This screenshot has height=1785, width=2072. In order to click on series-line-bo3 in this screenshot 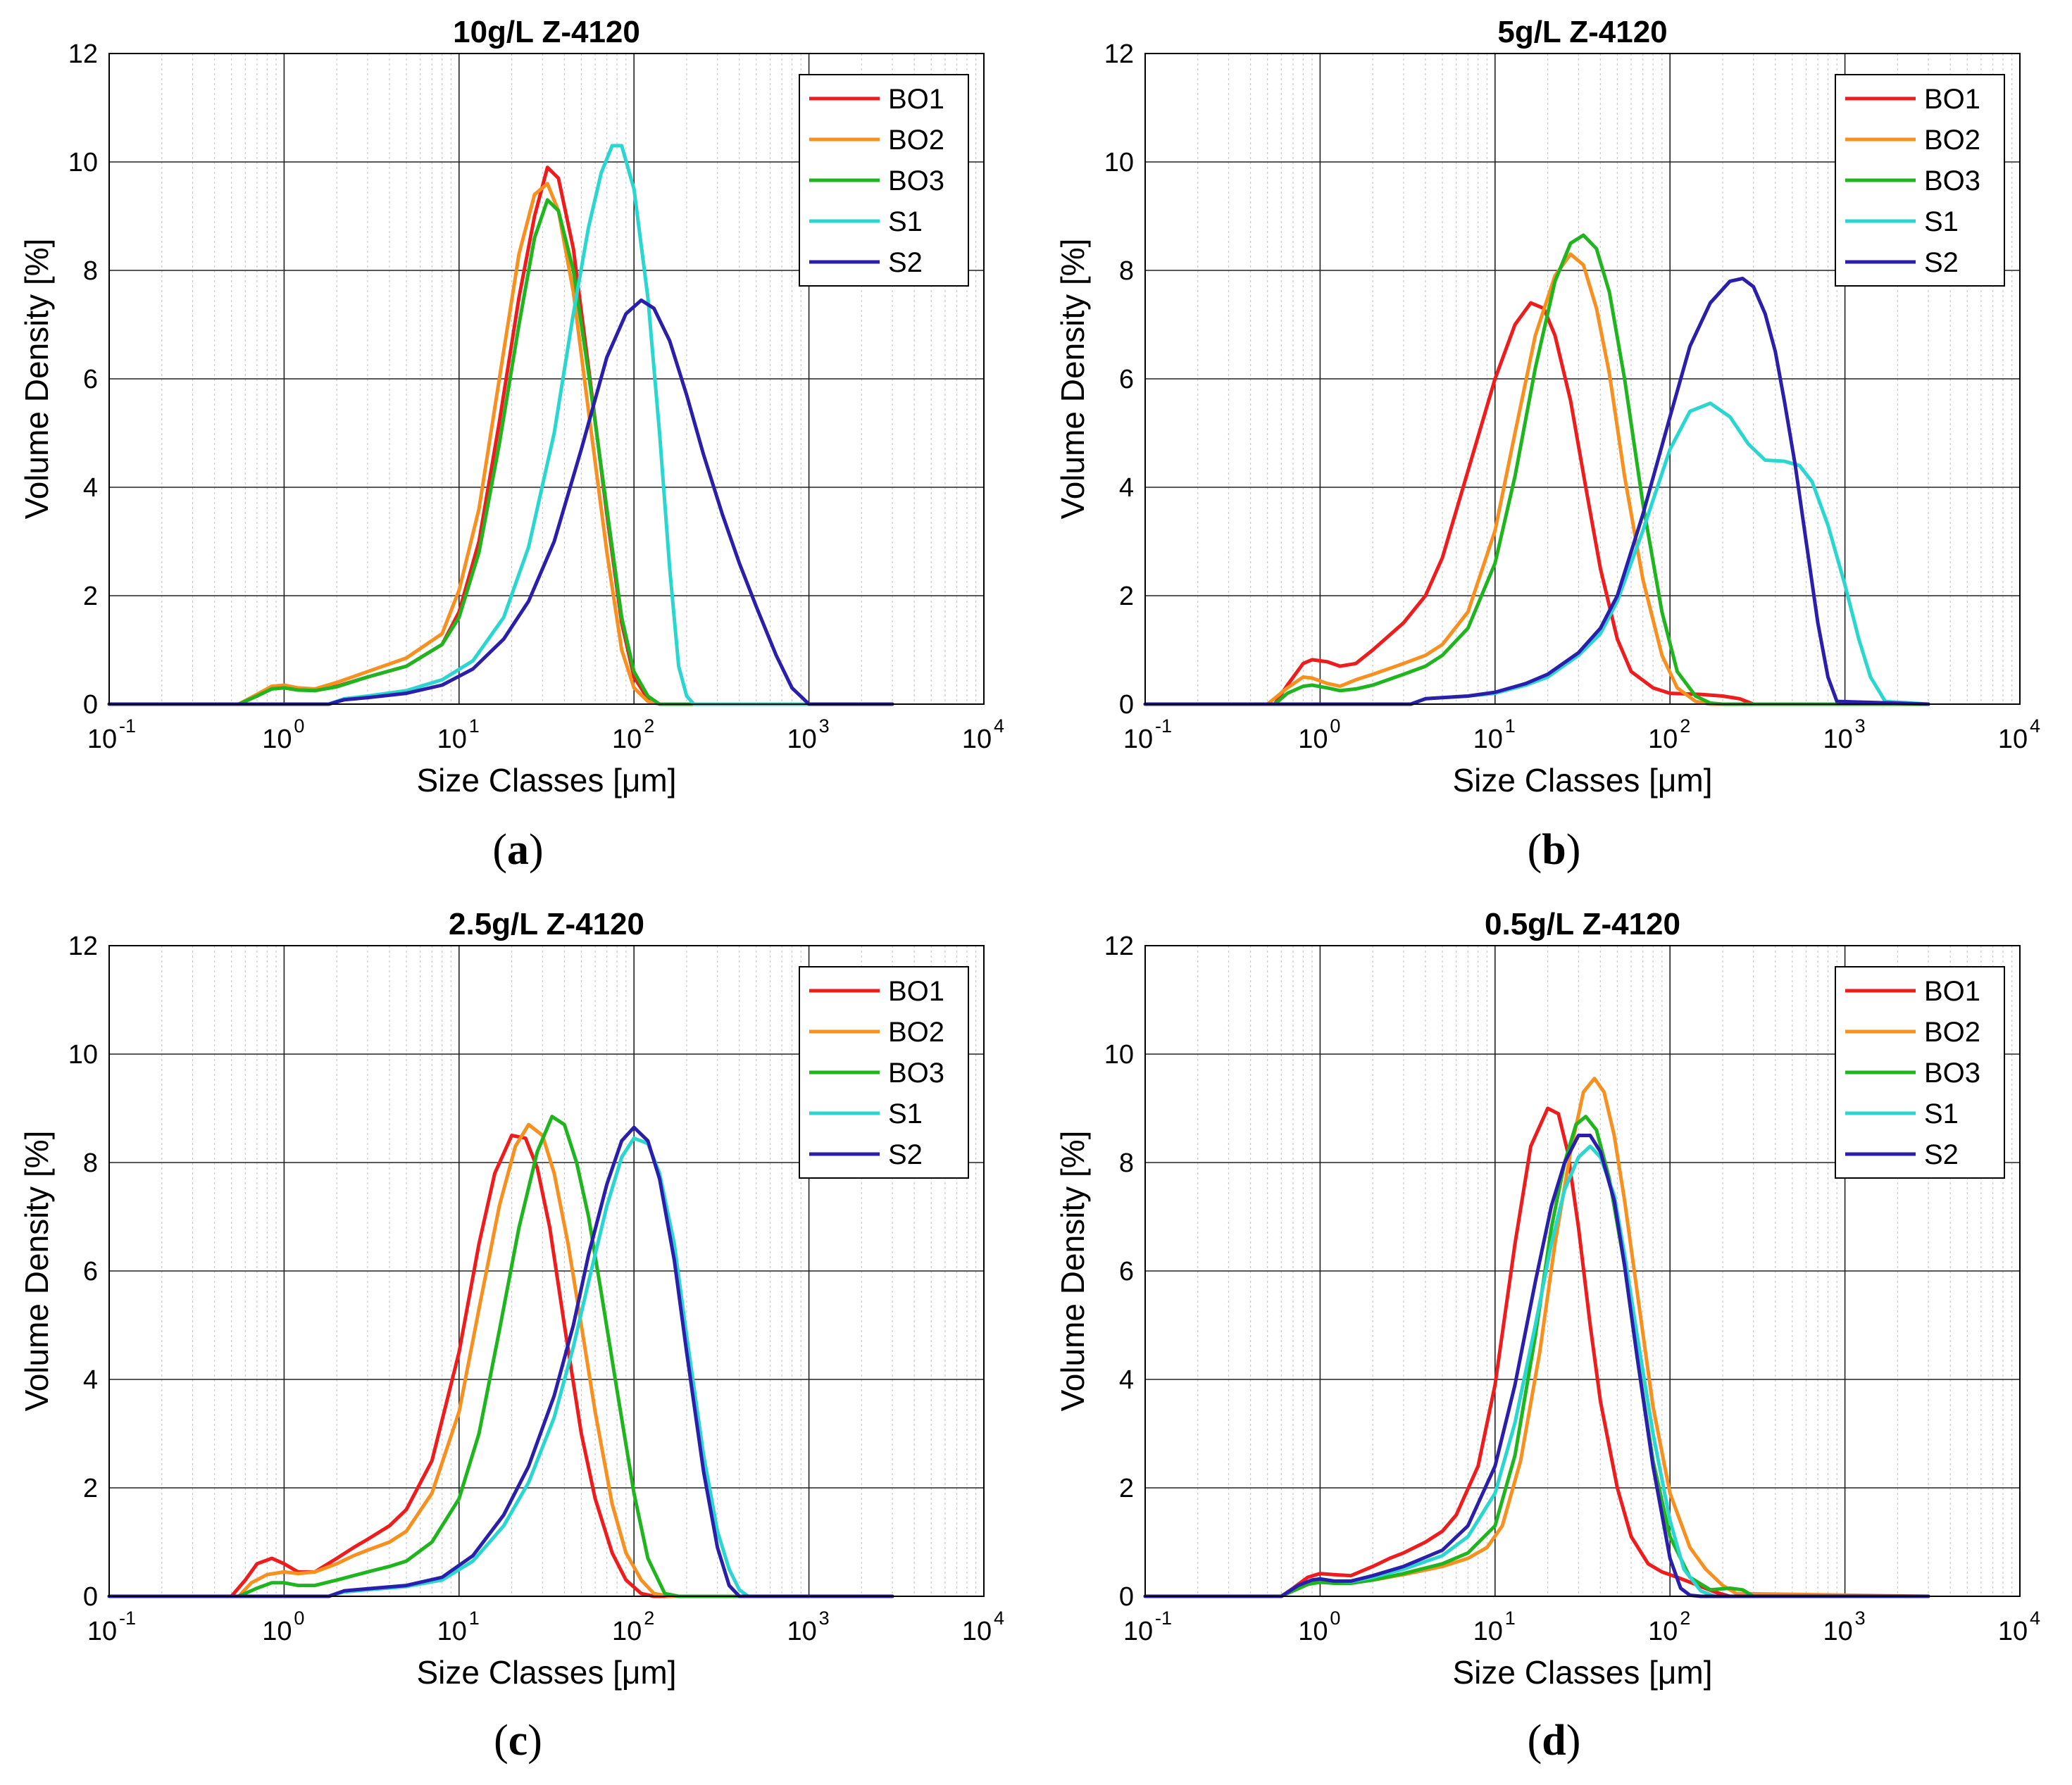, I will do `click(1536, 469)`.